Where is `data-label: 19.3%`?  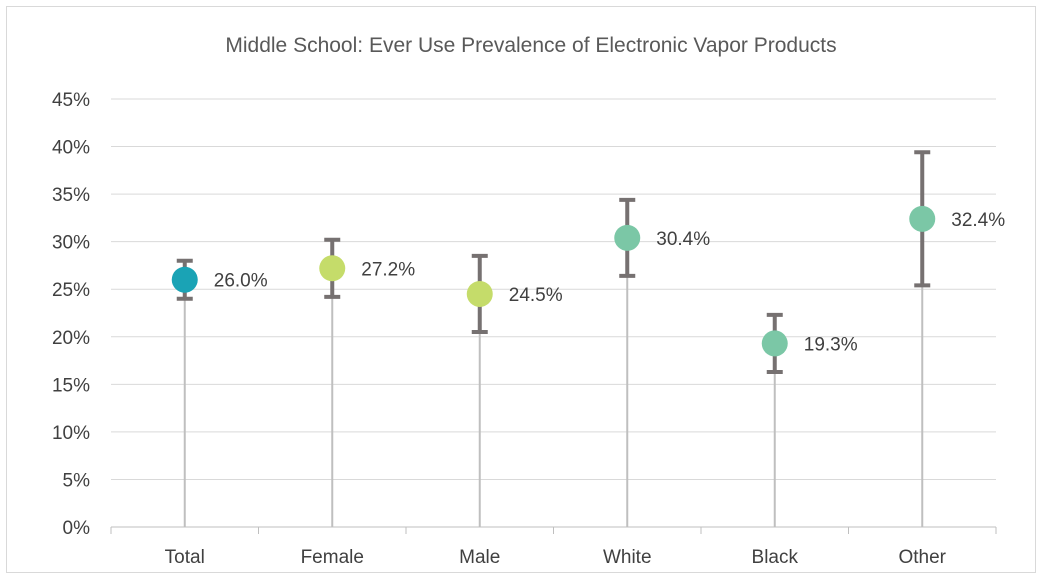 data-label: 19.3% is located at coordinates (831, 344).